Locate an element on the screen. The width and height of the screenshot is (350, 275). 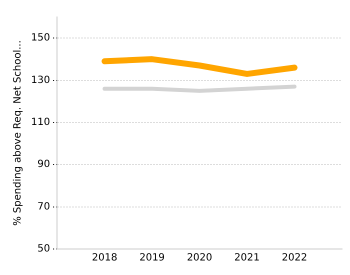
x-tick-label: 2020 is located at coordinates (199, 258).